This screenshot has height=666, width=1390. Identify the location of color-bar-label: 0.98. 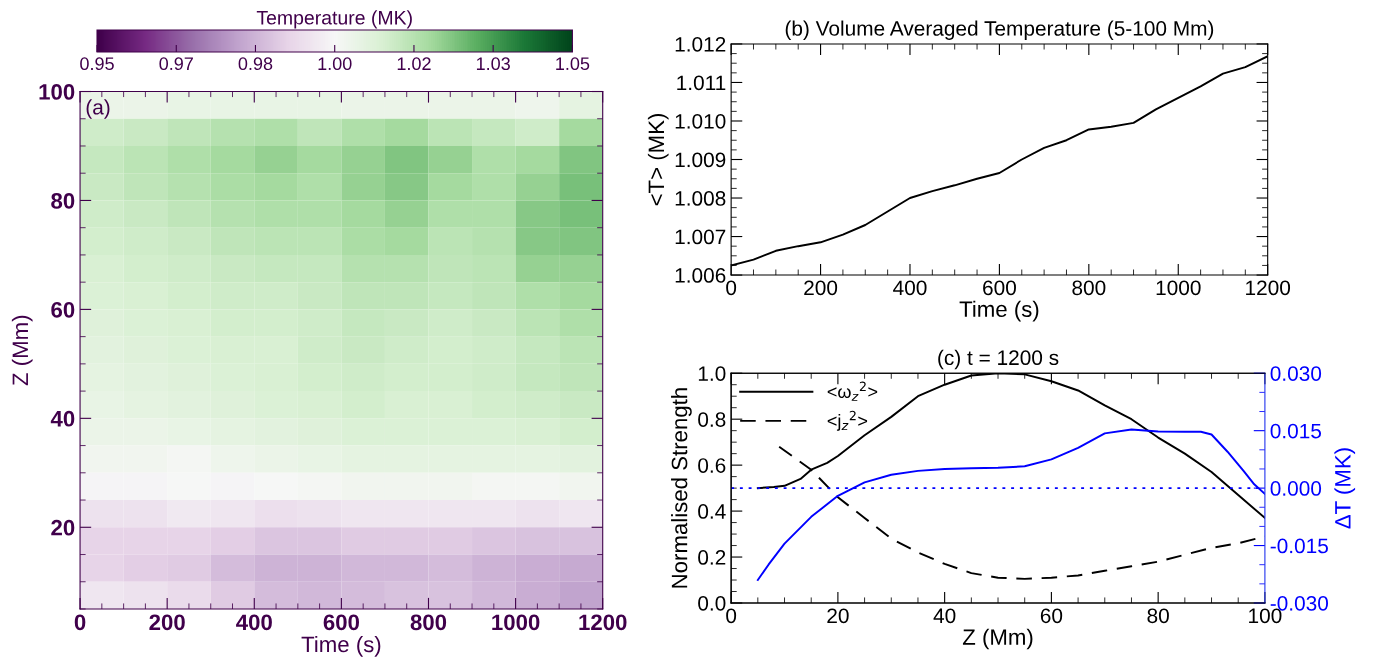
(255, 64).